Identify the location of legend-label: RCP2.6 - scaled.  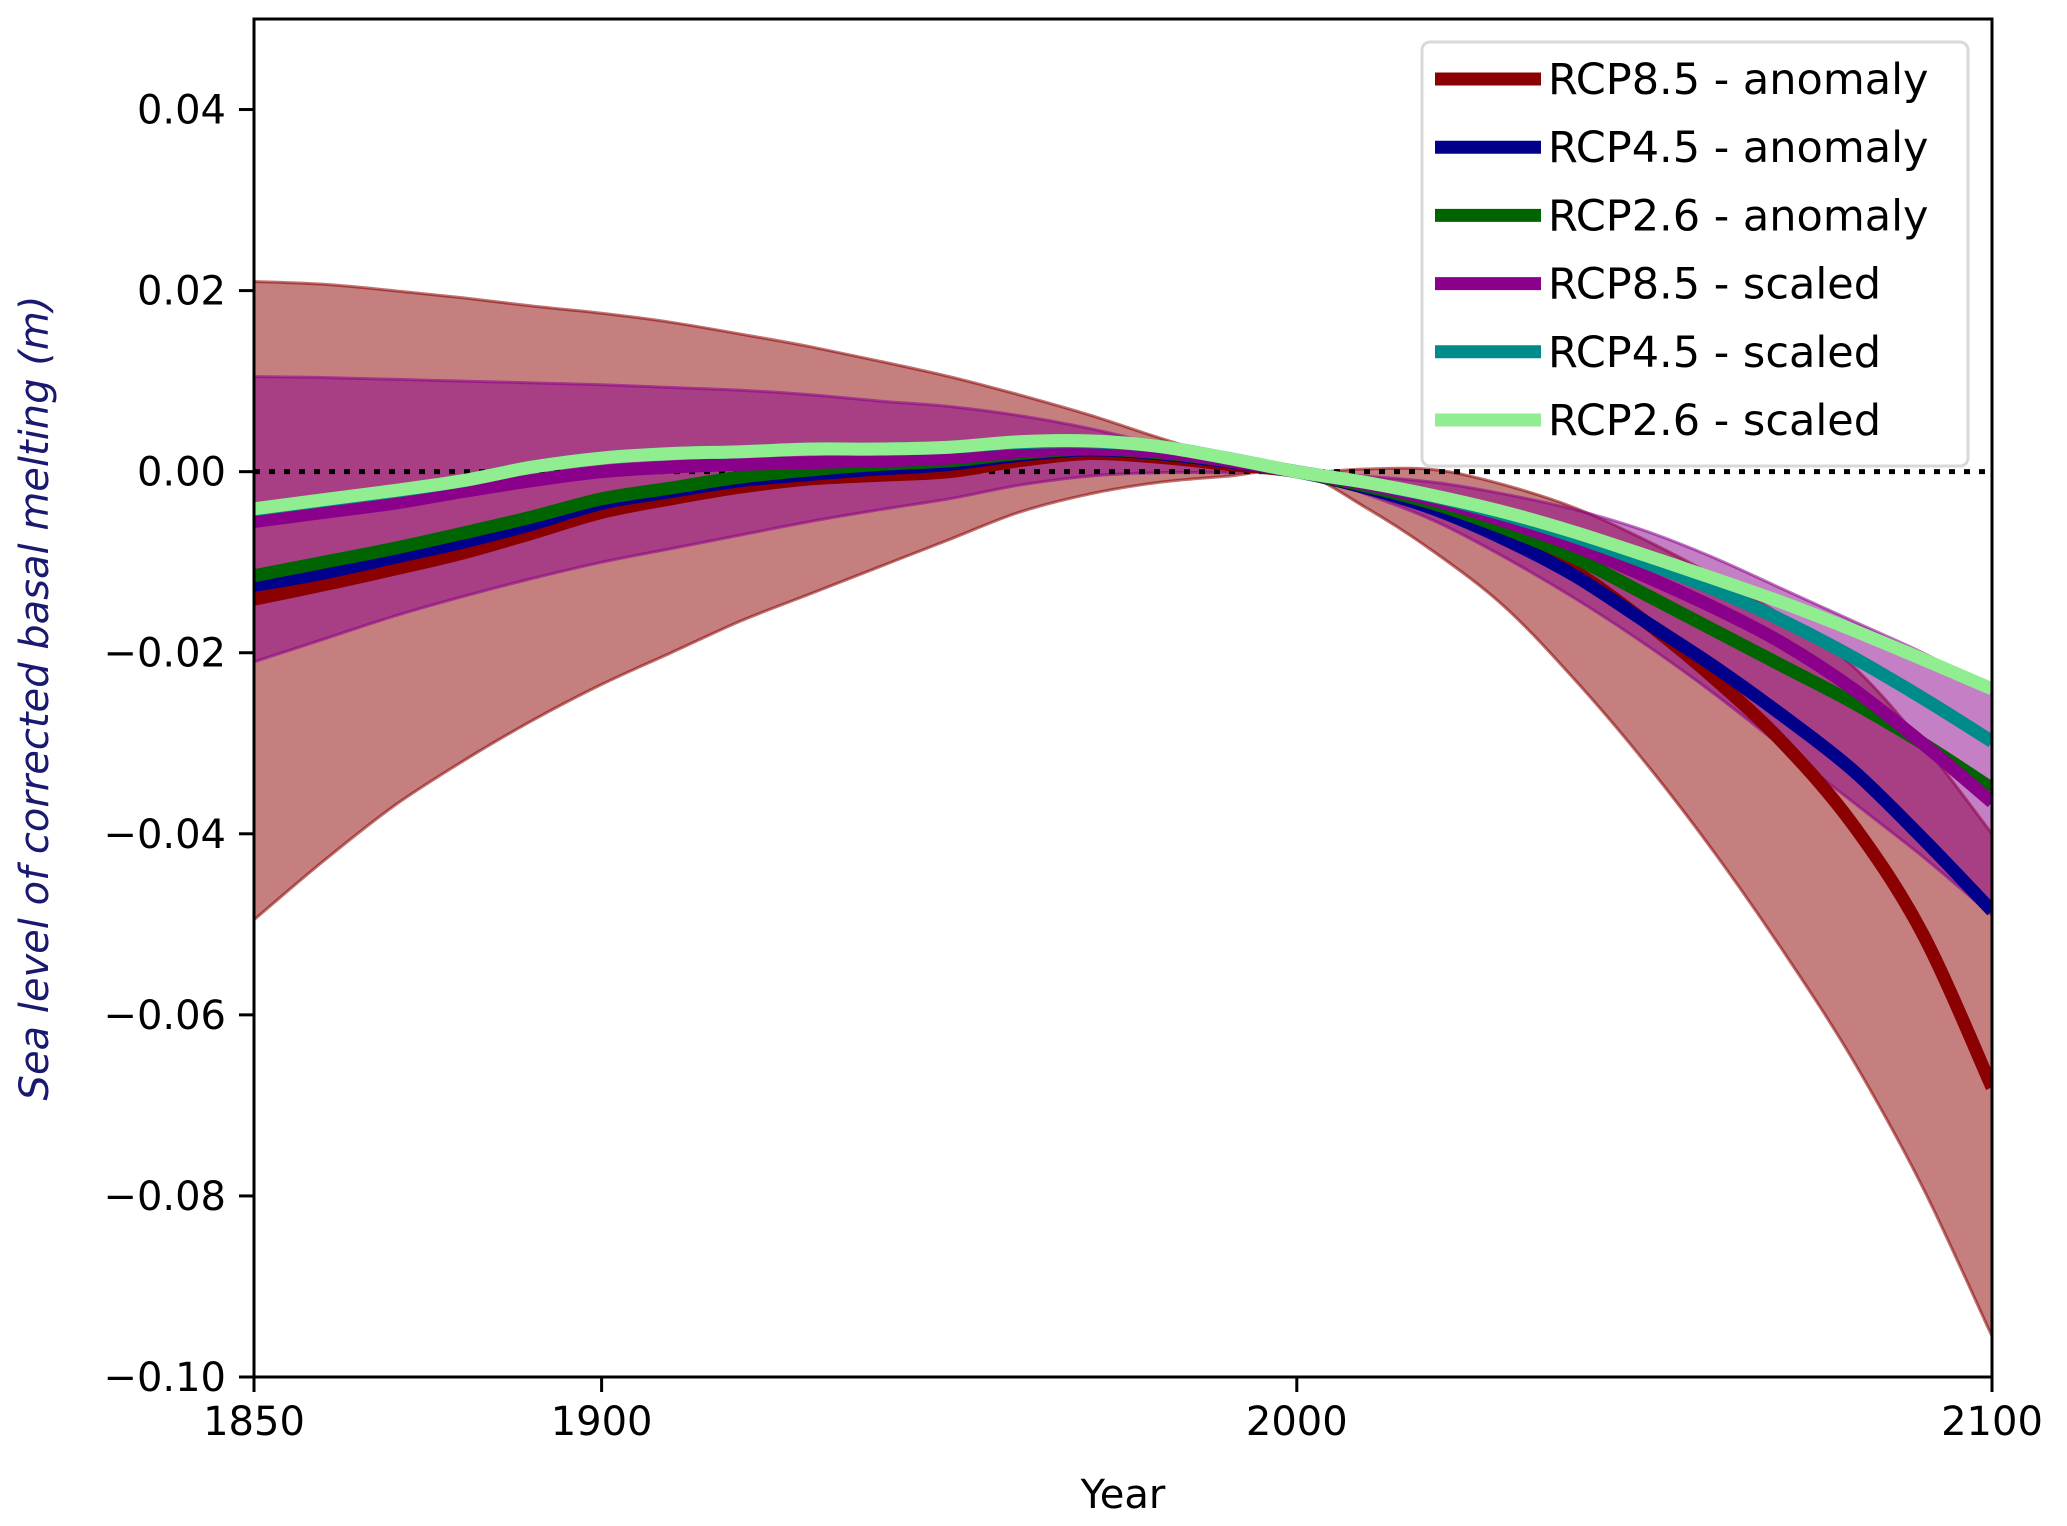
(1714, 421).